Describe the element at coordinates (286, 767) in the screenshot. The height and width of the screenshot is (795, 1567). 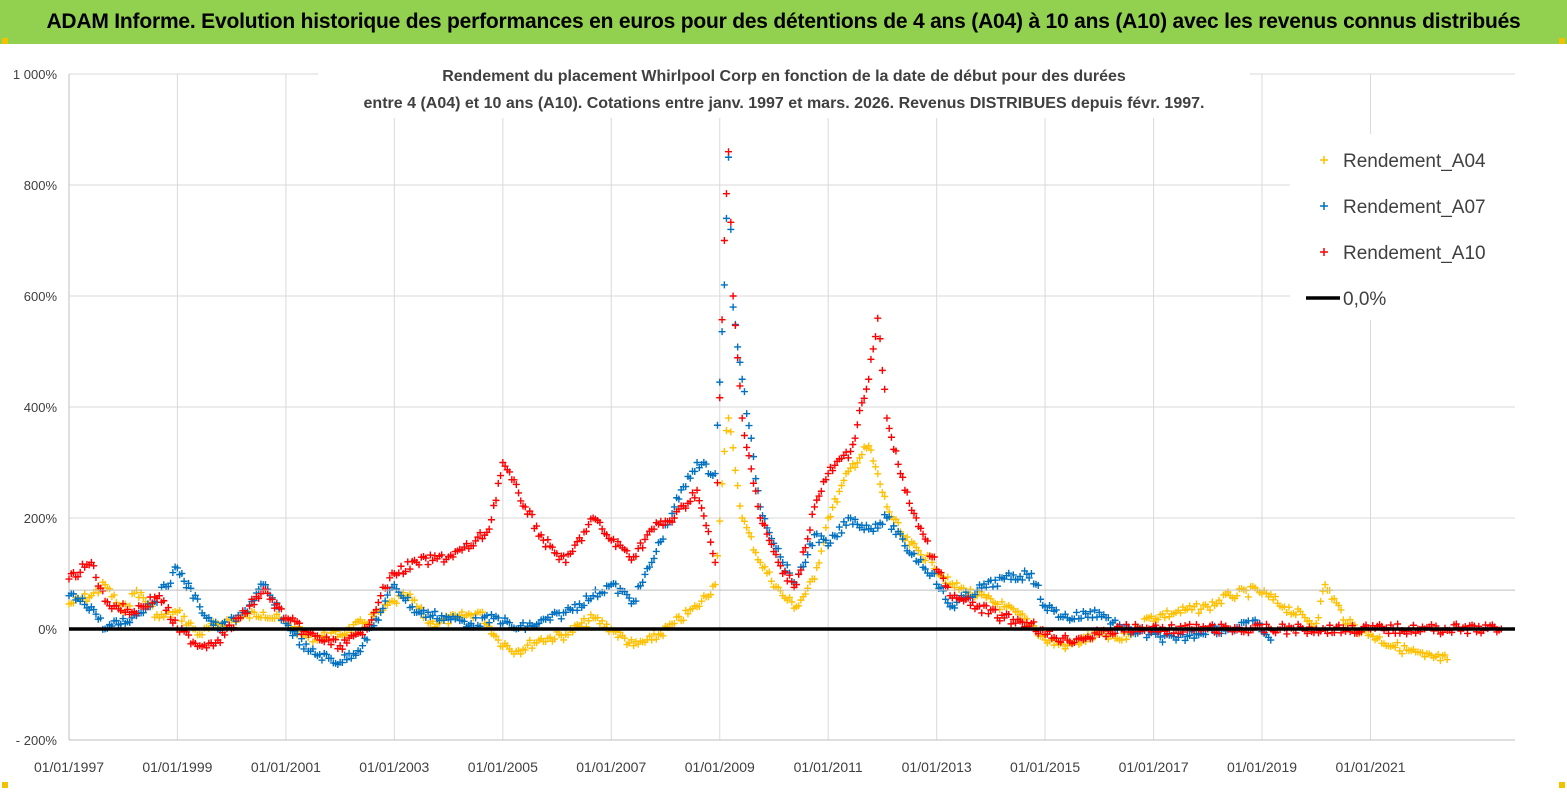
I see `x-tick-label: 01/01/2001` at that location.